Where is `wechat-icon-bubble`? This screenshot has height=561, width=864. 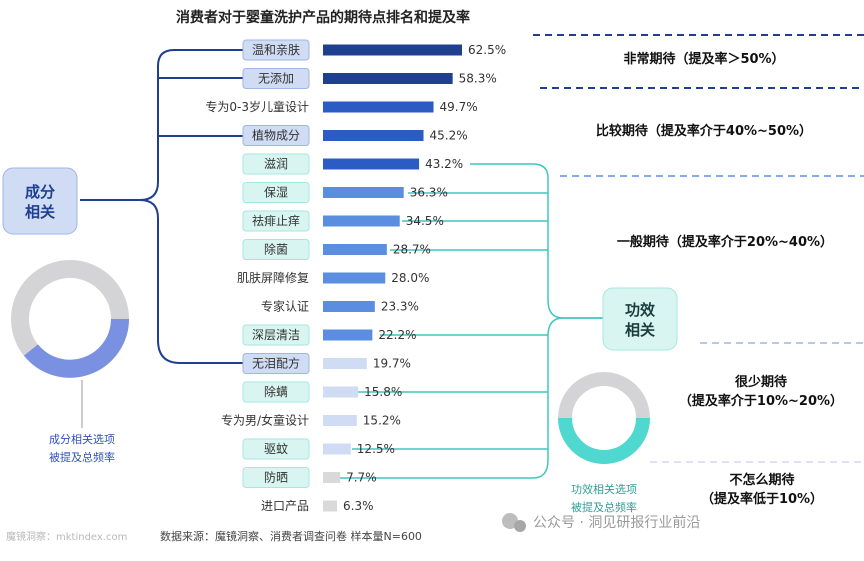
wechat-icon-bubble is located at coordinates (520, 526).